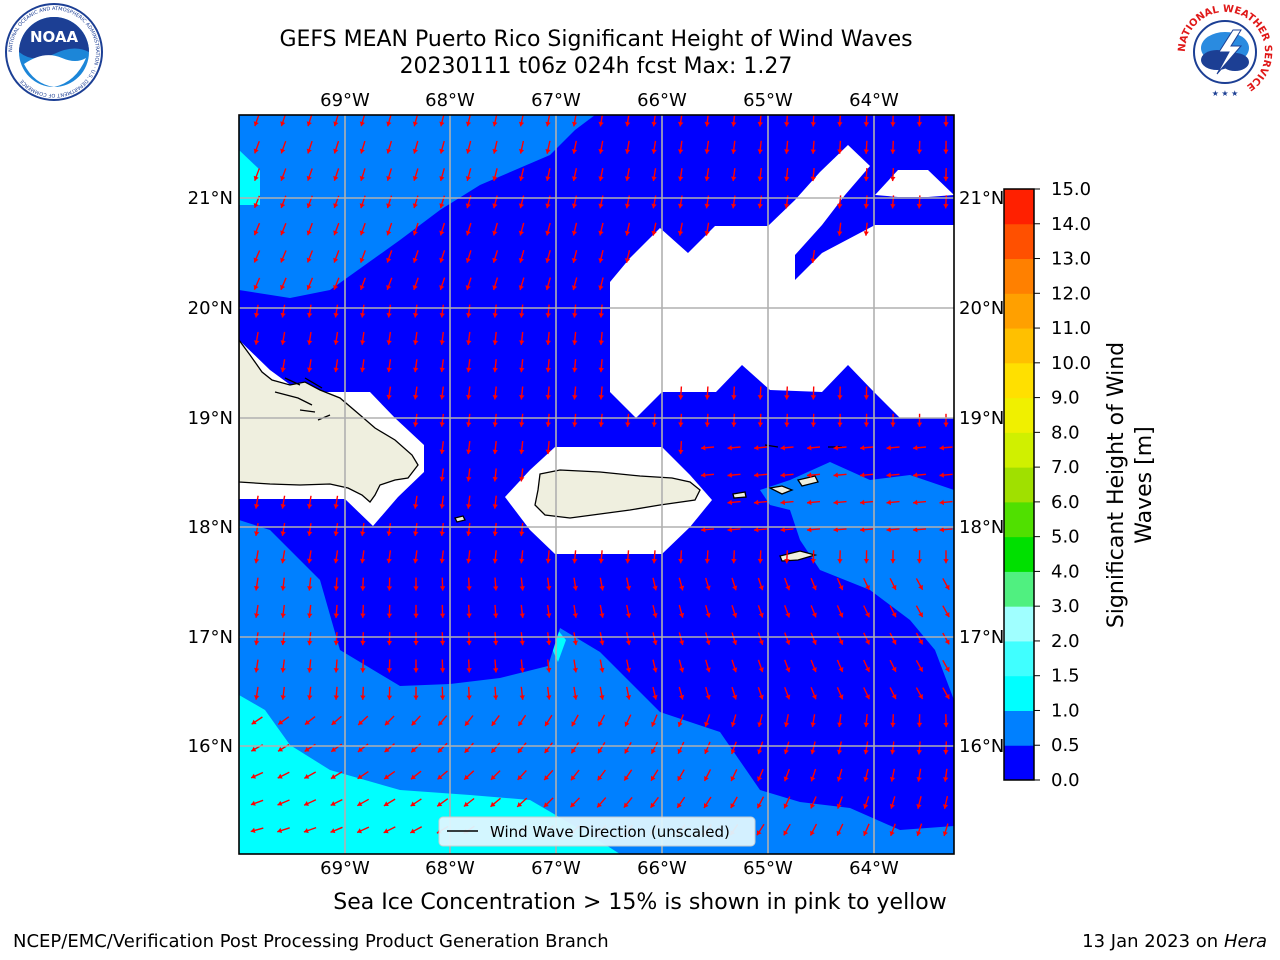 The image size is (1280, 960). Describe the element at coordinates (1225, 52) in the screenshot. I see `nws-logo-icon: NATIONAL WEATHER SERVICE ★ ★ ★` at that location.